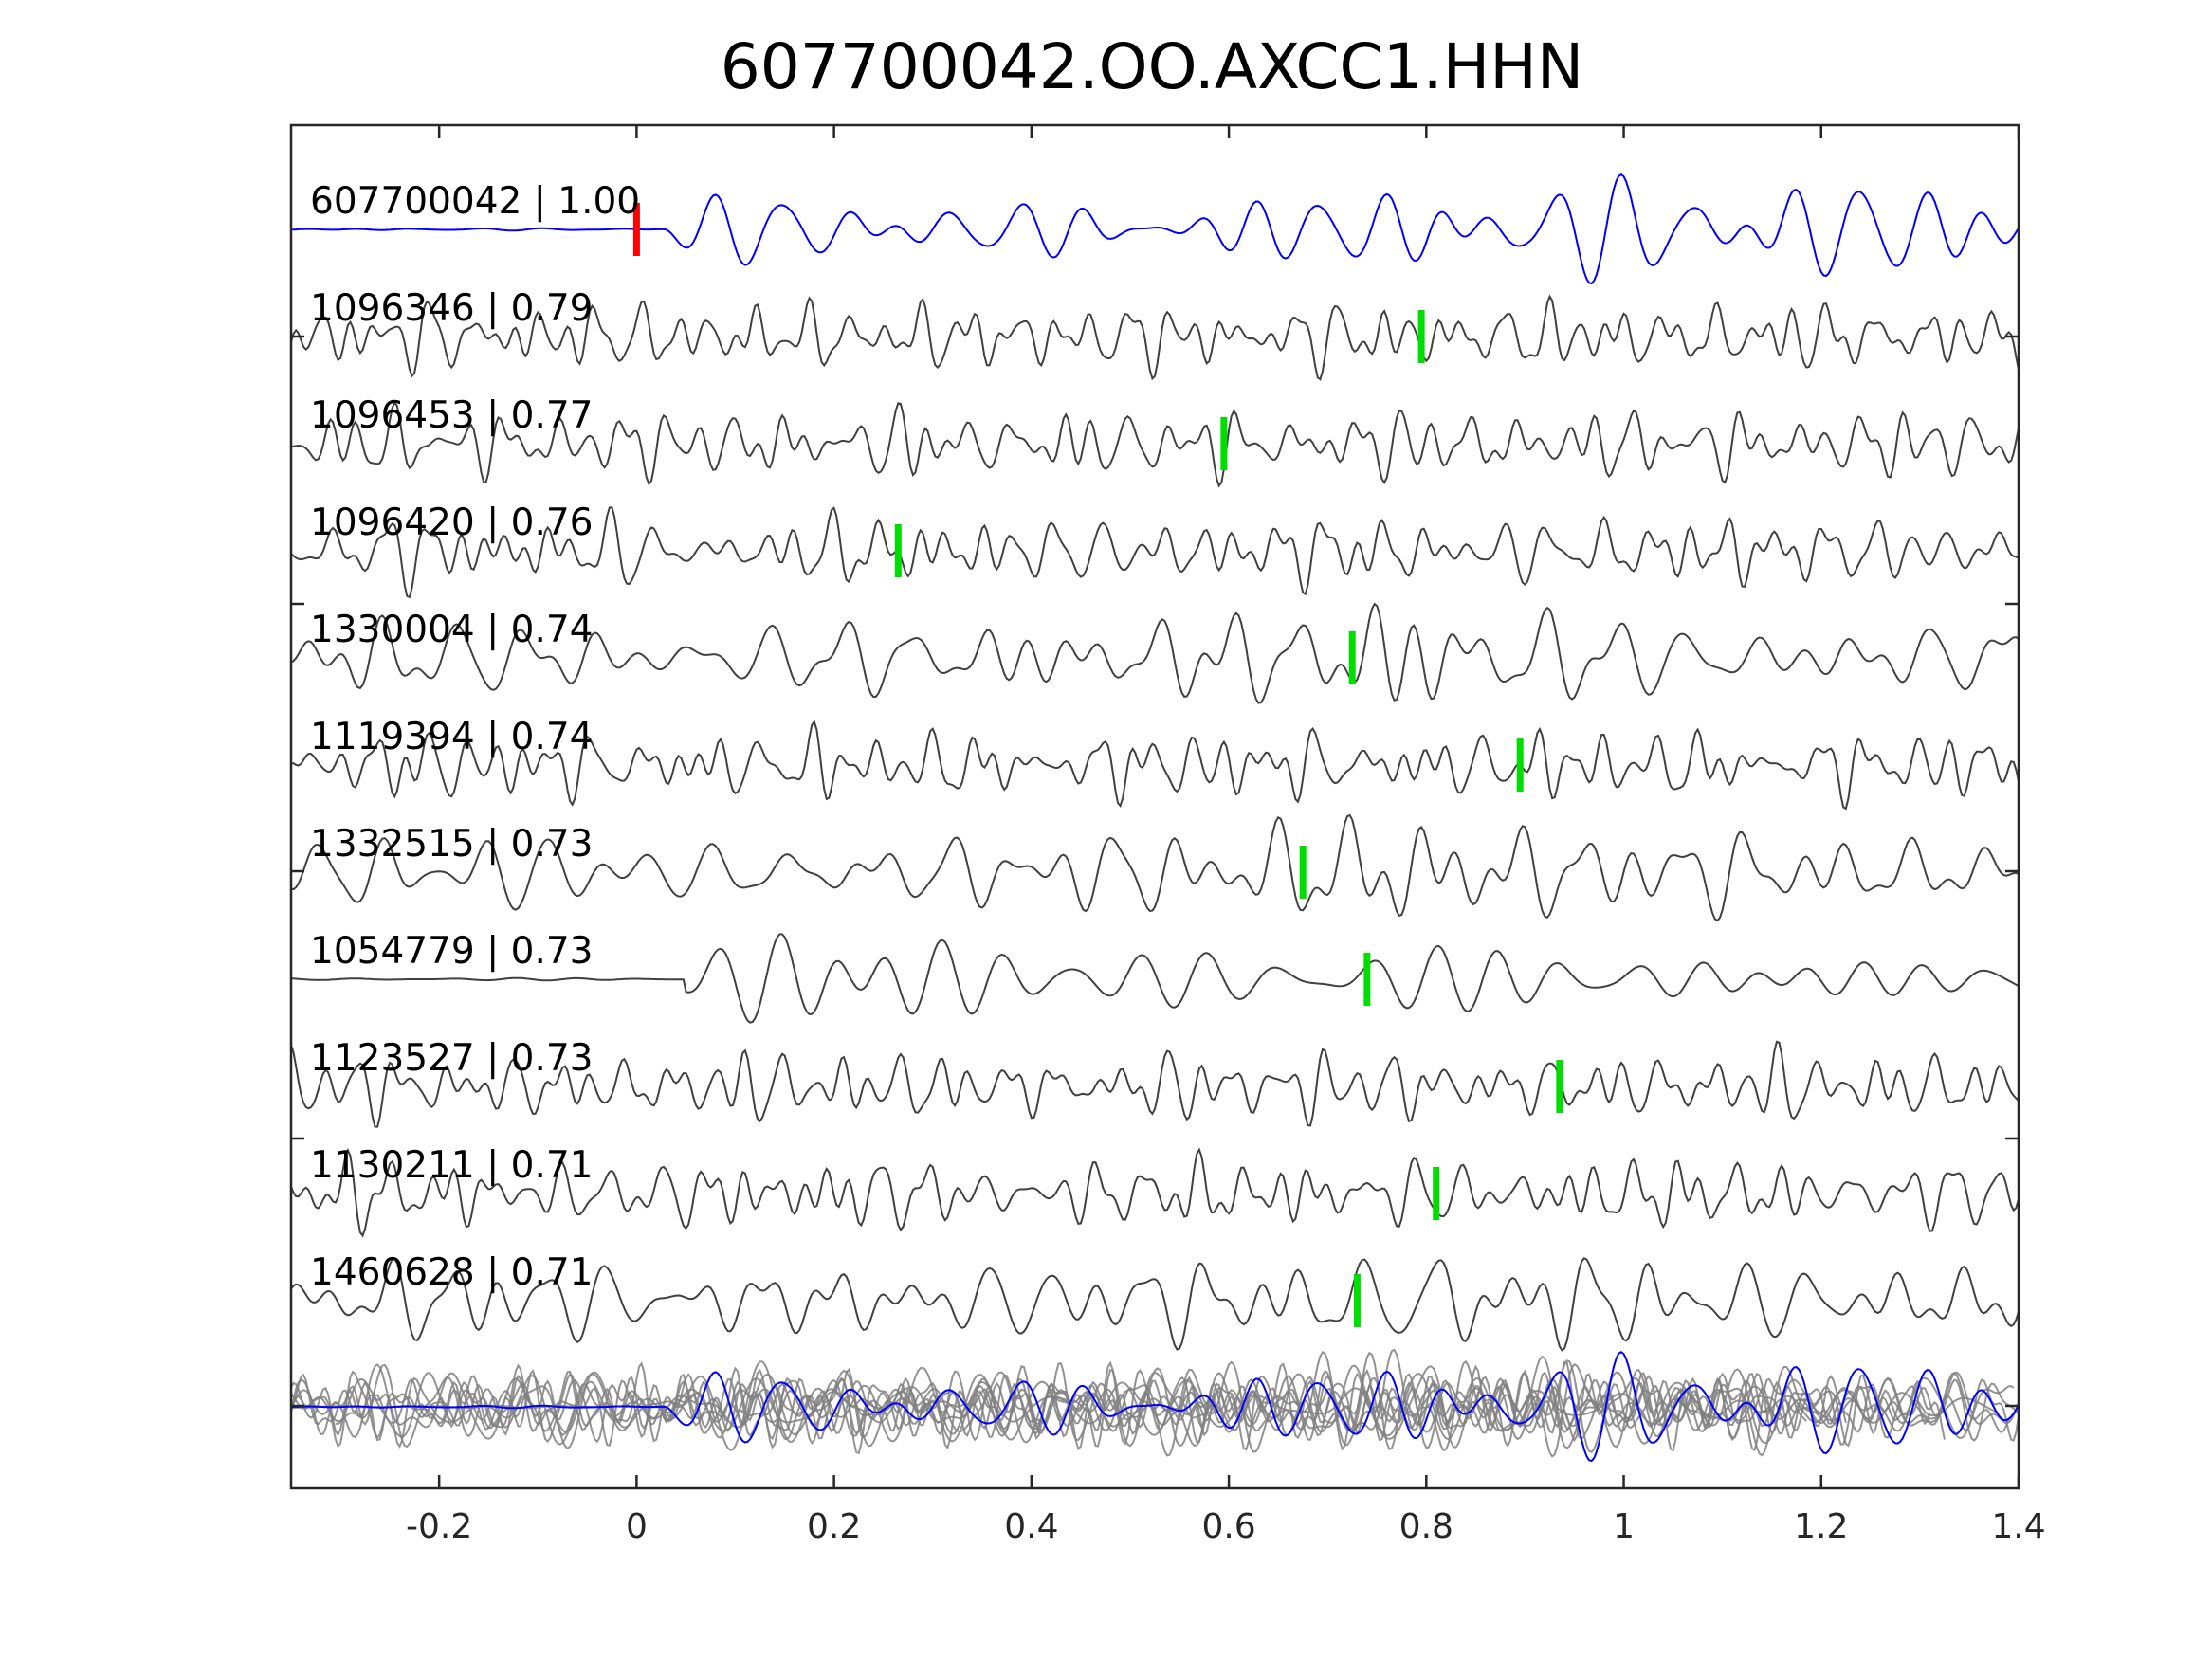  What do you see at coordinates (1426, 1526) in the screenshot?
I see `x-tick-label: 0.8` at bounding box center [1426, 1526].